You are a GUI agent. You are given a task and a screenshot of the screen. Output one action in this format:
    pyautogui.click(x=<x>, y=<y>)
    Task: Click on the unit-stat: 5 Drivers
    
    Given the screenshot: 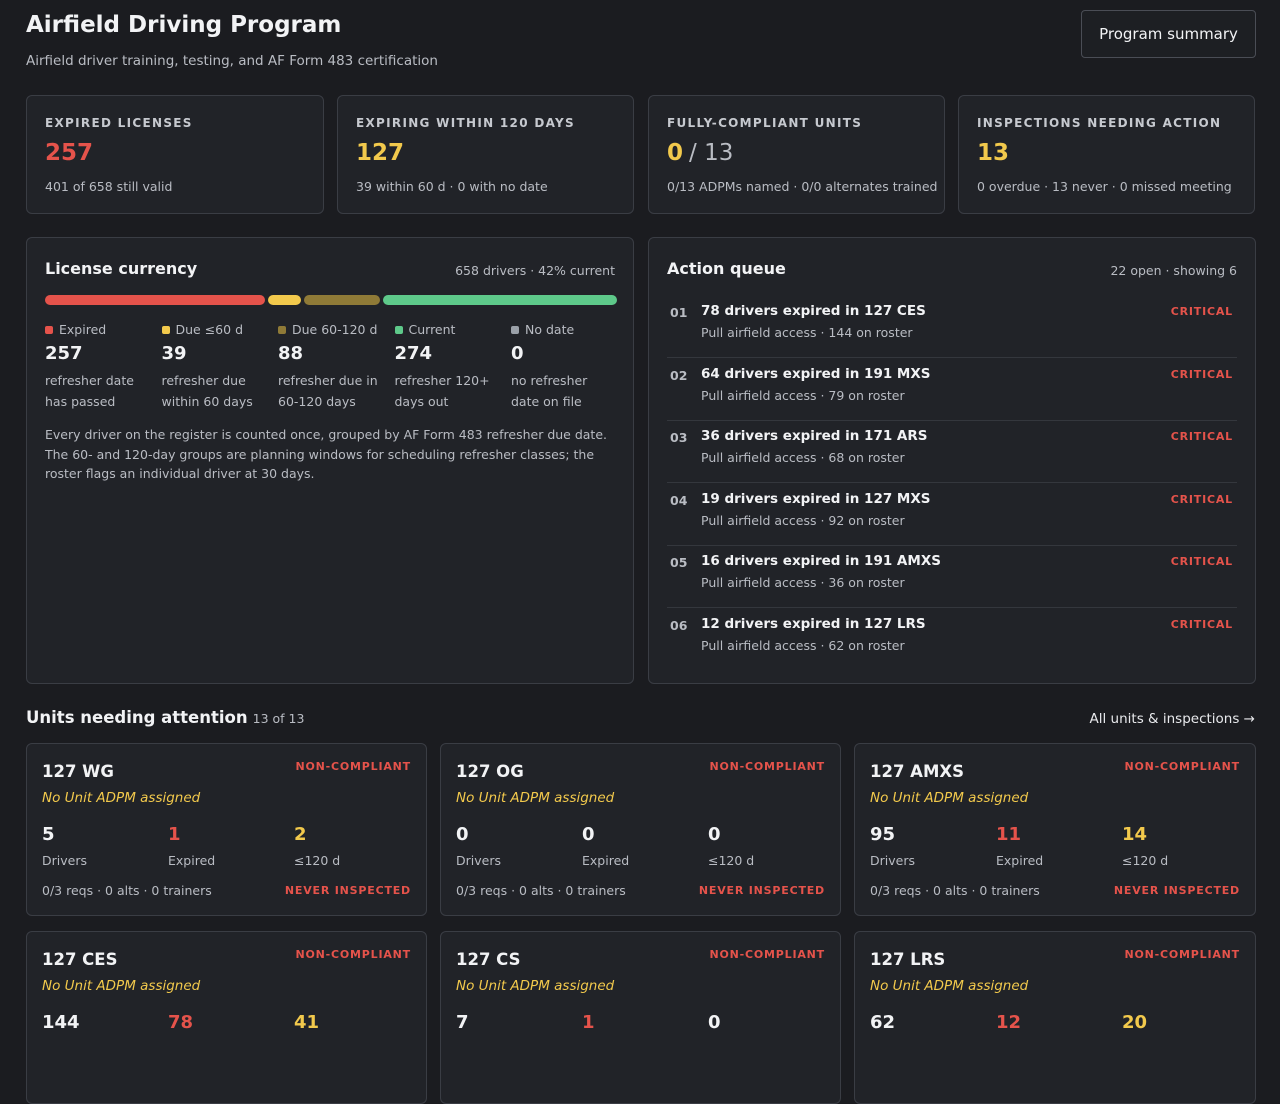 What is the action you would take?
    pyautogui.click(x=102, y=846)
    